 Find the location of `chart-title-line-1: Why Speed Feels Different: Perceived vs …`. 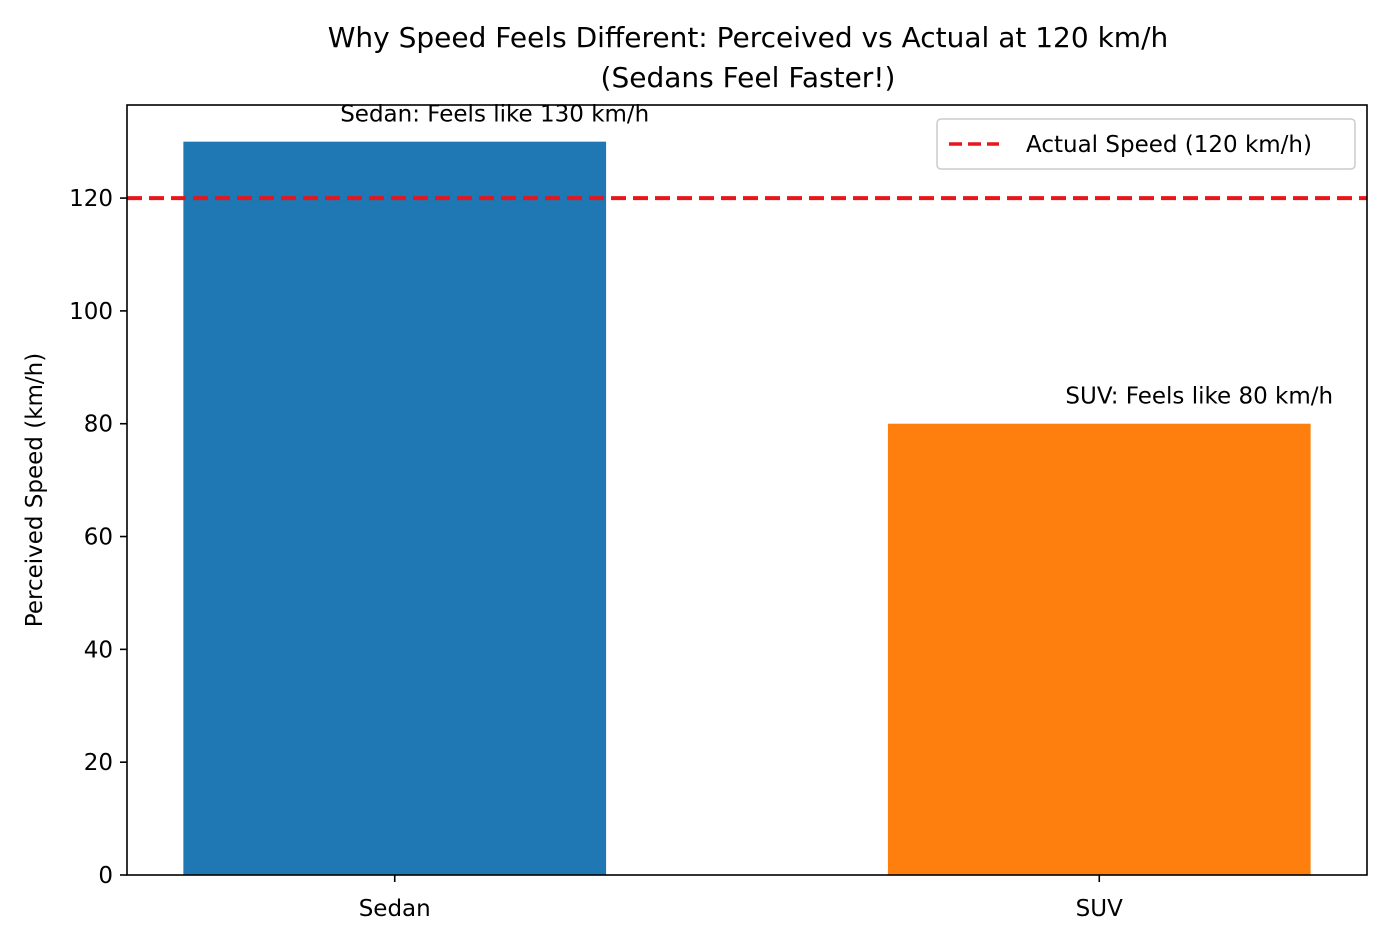

chart-title-line-1: Why Speed Feels Different: Perceived vs … is located at coordinates (748, 37).